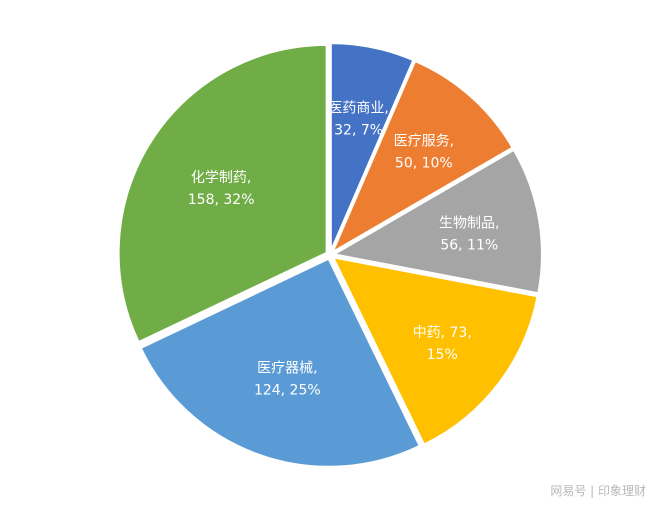  I want to click on slice-label-line: 医疗服务,, so click(424, 141).